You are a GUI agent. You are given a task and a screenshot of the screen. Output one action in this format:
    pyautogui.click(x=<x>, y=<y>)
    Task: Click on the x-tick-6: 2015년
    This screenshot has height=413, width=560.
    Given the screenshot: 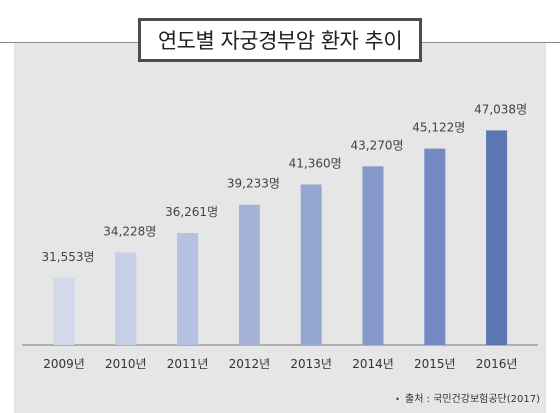 What is the action you would take?
    pyautogui.click(x=435, y=364)
    